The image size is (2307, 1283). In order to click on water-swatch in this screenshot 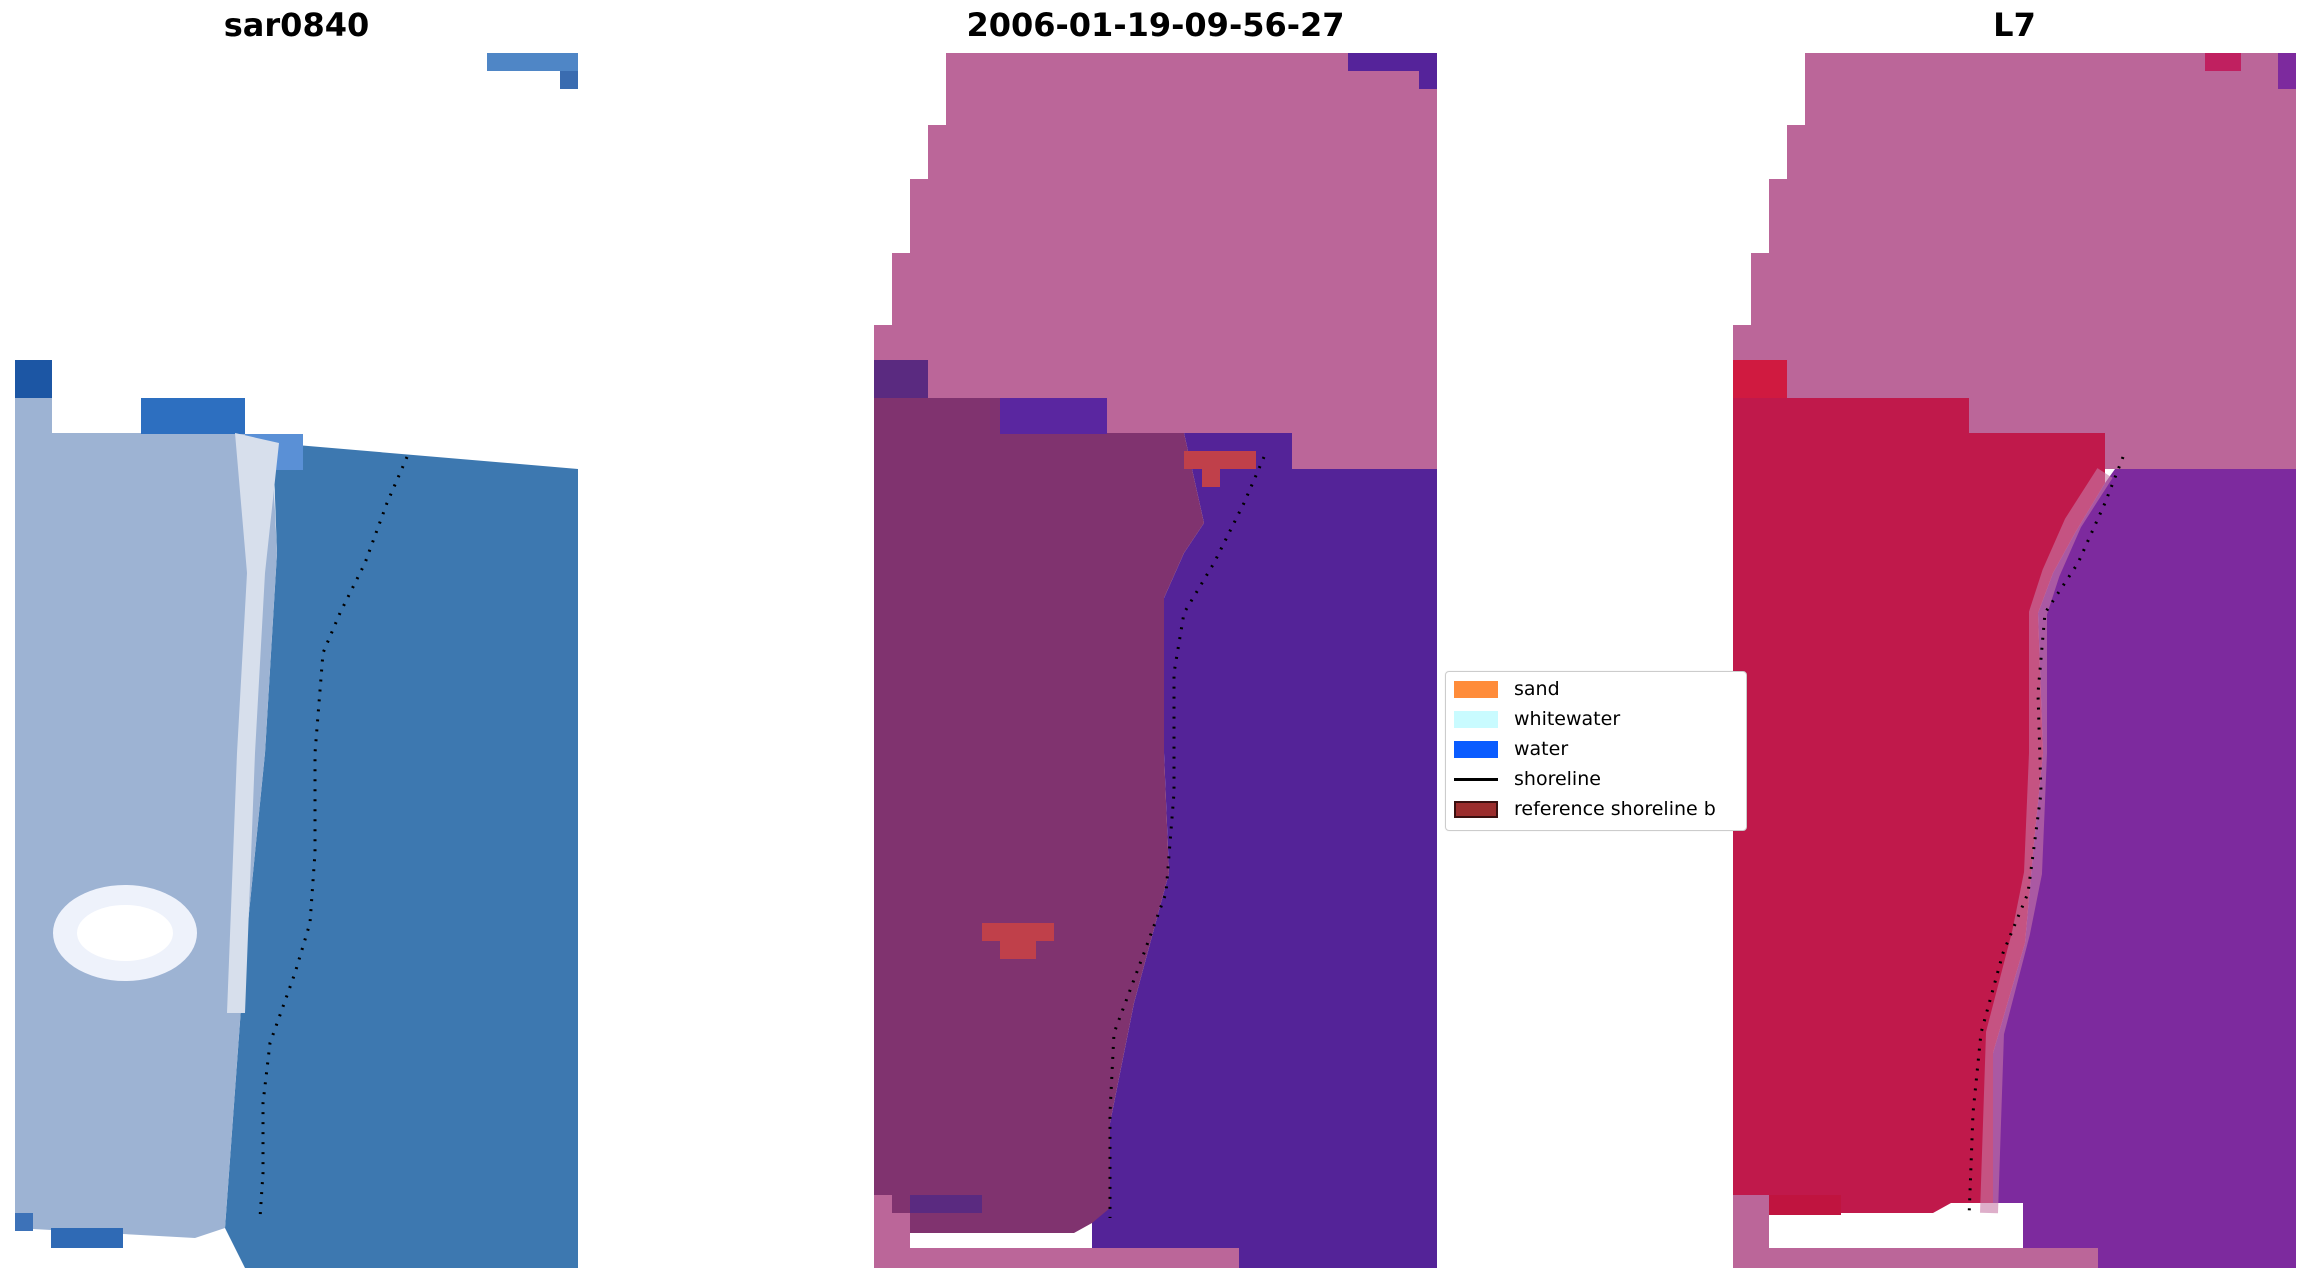, I will do `click(1476, 749)`.